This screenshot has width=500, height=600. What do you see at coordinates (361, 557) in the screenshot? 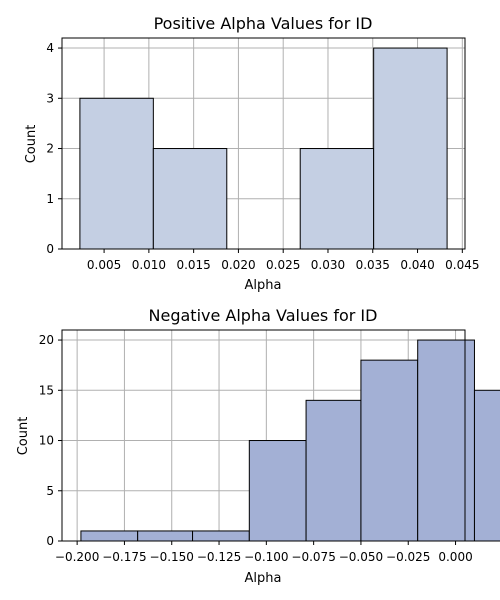
I see `x-tick-label: −0.050` at bounding box center [361, 557].